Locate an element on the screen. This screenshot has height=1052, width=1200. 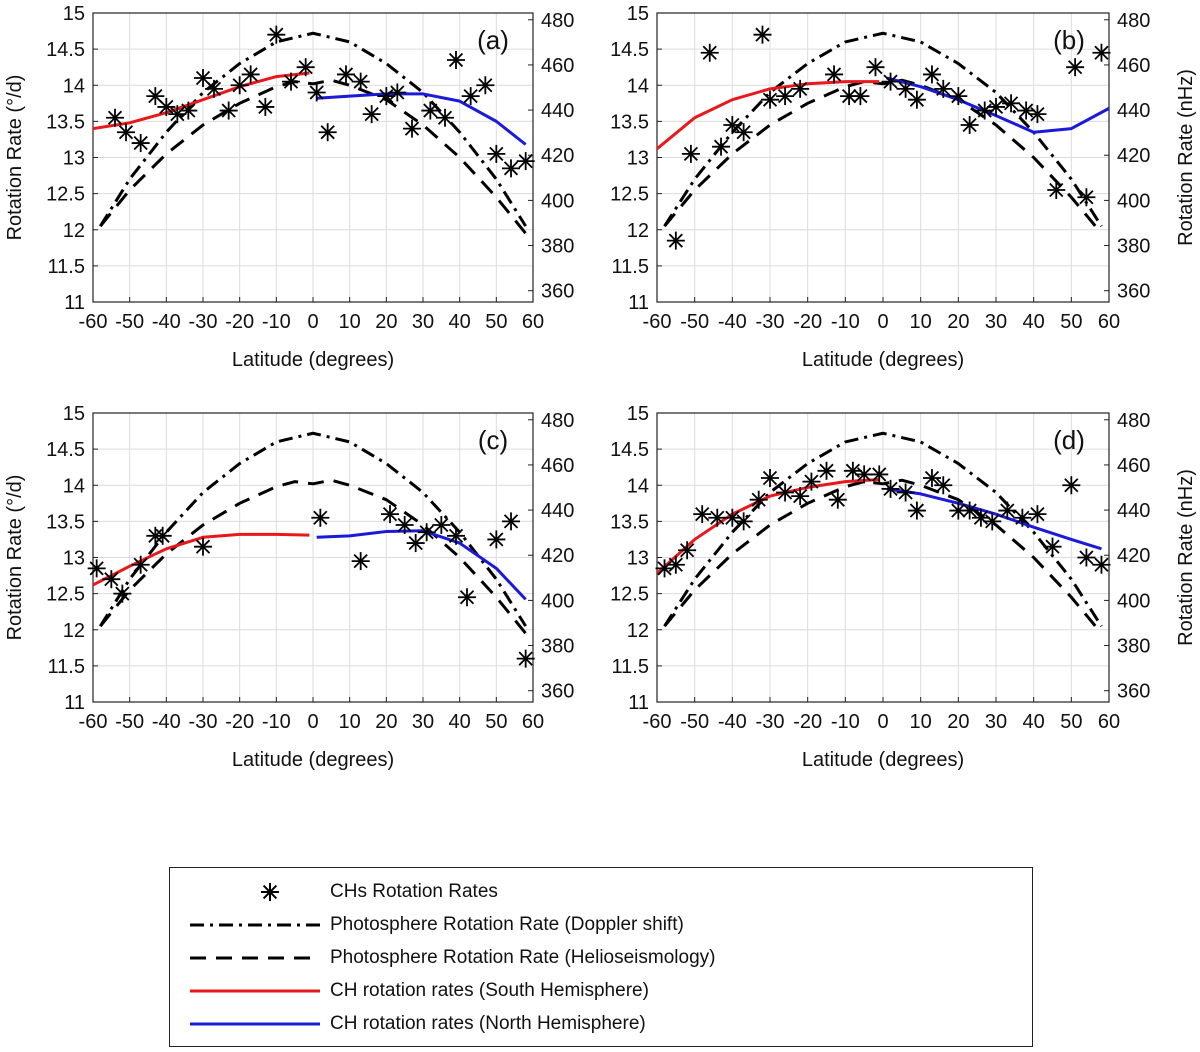
panel-label: (d) is located at coordinates (1069, 440).